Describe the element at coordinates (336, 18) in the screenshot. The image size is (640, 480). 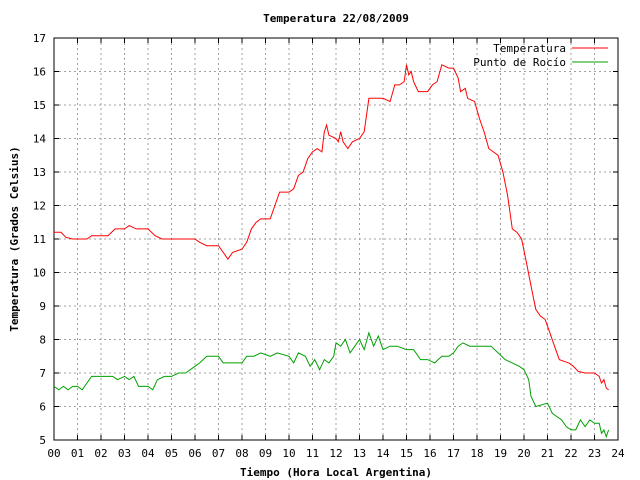
I see `chart-title: Temperatura 22/08/2009` at that location.